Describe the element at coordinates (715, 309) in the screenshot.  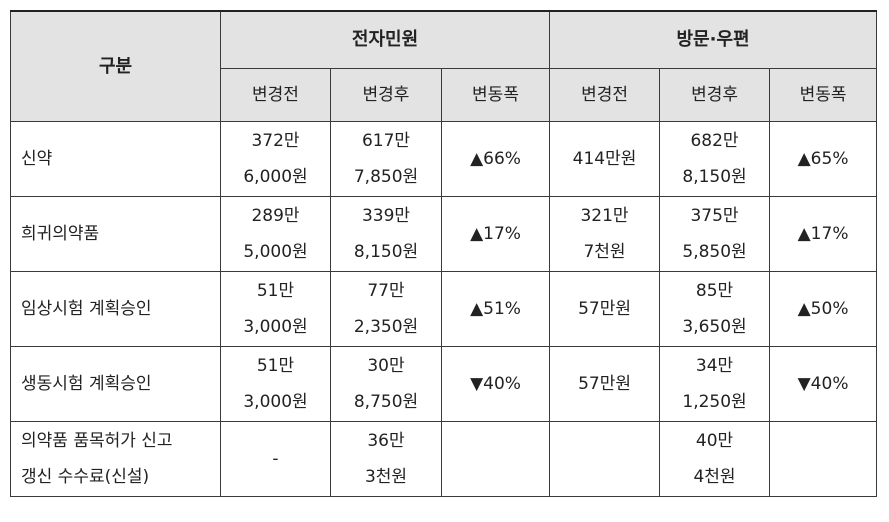
I see `visit-after-cell: 85만 3,650원` at that location.